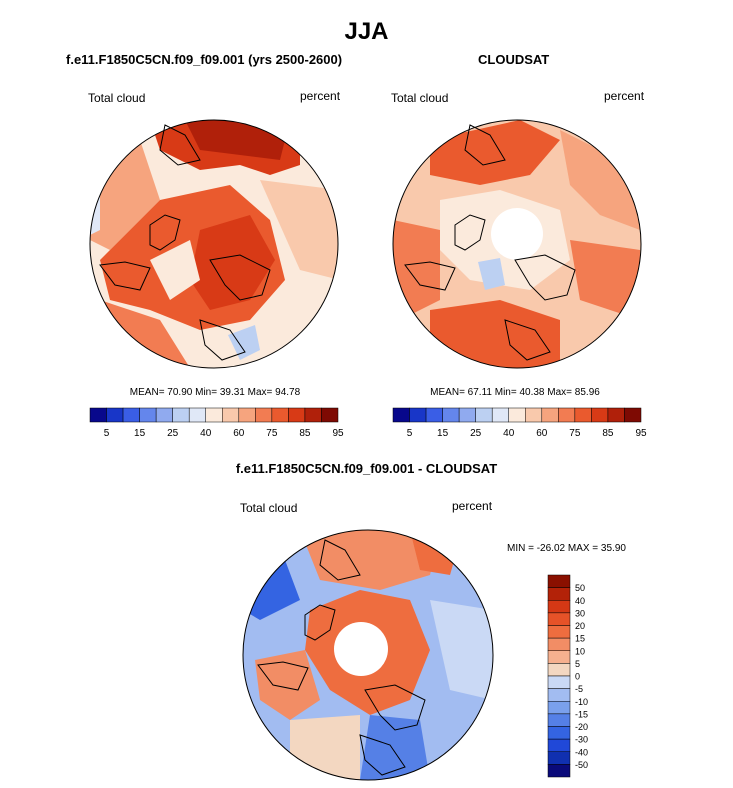  What do you see at coordinates (232, 262) in the screenshot?
I see `model-field-core` at bounding box center [232, 262].